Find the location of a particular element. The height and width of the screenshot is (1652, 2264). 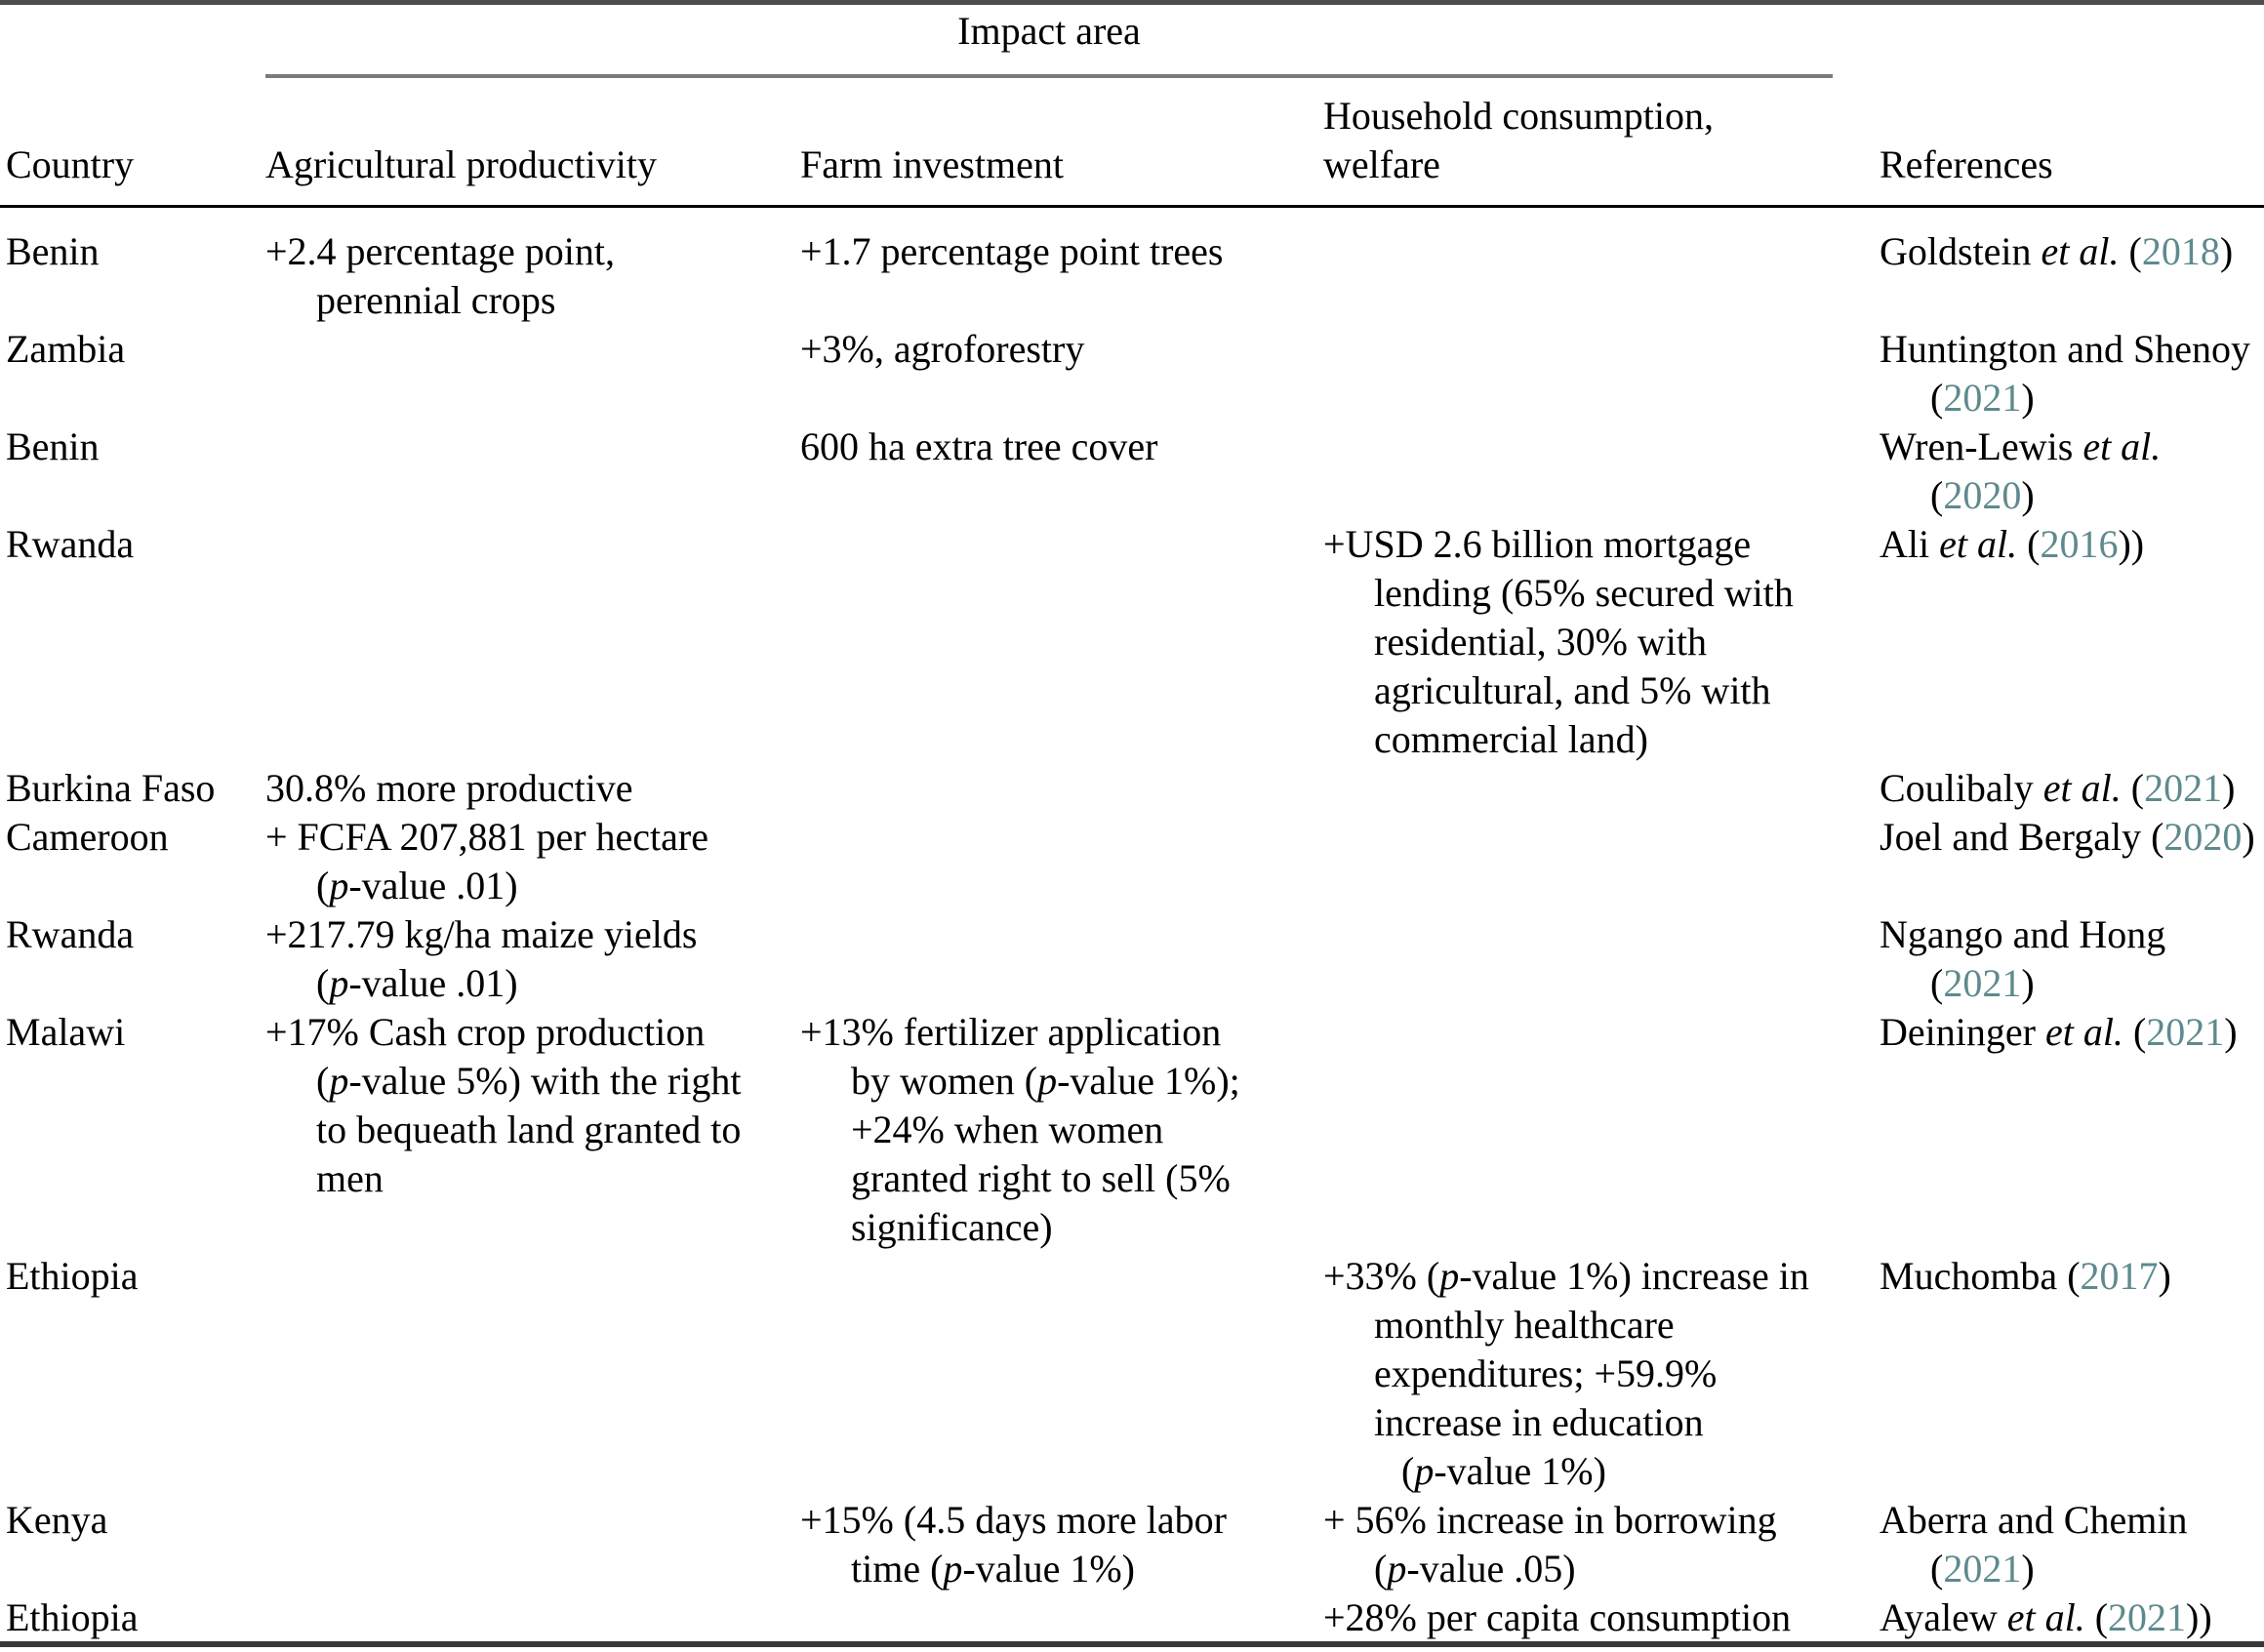

cell-line: Ali et al. (2016)) is located at coordinates (2072, 544).